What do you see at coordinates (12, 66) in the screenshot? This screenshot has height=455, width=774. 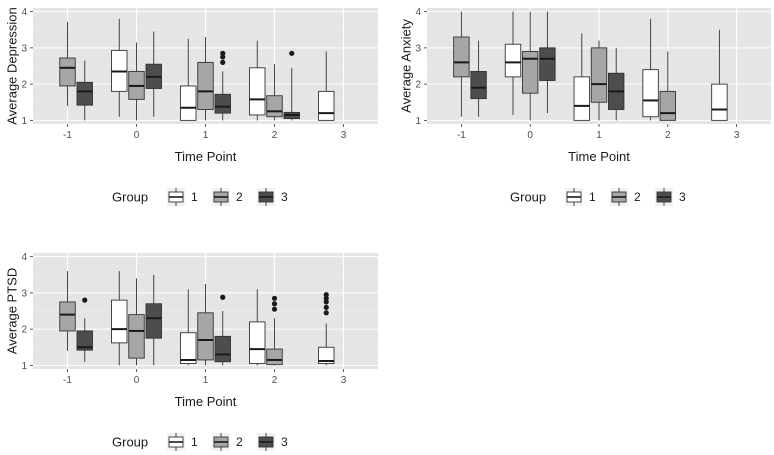 I see `y-axis-title: Average Depression` at bounding box center [12, 66].